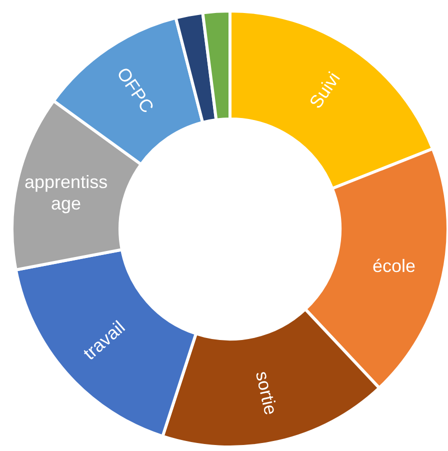 The width and height of the screenshot is (448, 451). Describe the element at coordinates (66, 193) in the screenshot. I see `slice-label: apprentissage` at that location.